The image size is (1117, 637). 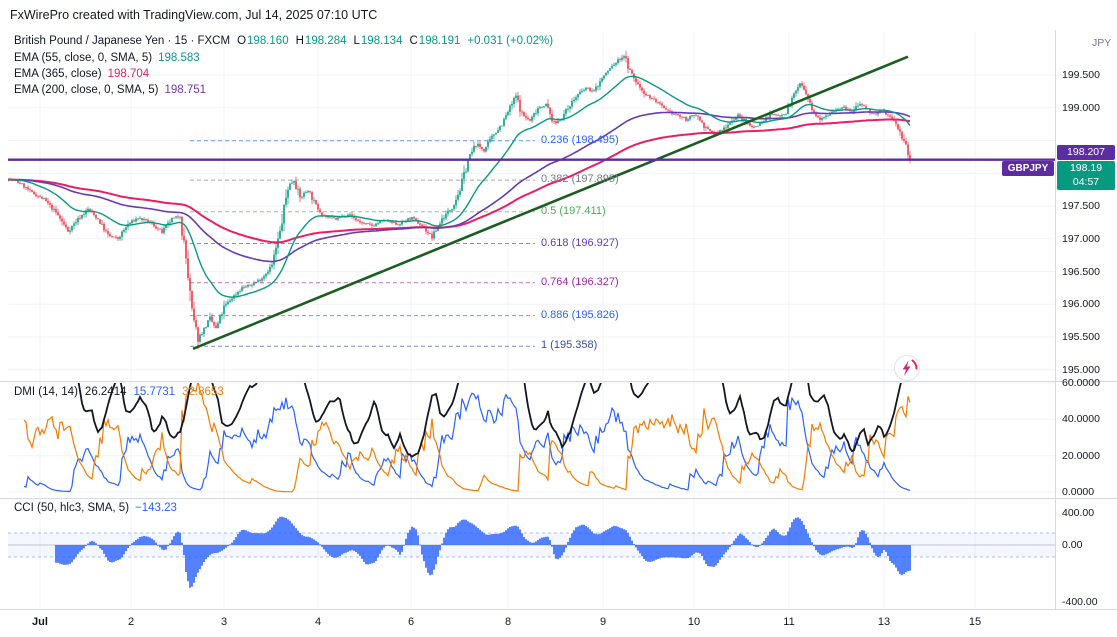 I want to click on ohlc-label: H, so click(x=299, y=41).